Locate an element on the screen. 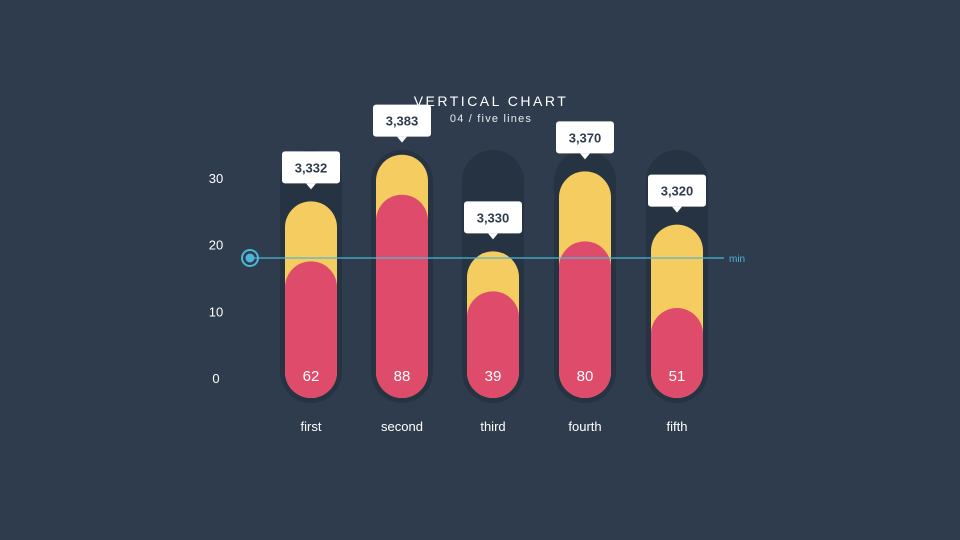  category-label: fifth is located at coordinates (677, 426).